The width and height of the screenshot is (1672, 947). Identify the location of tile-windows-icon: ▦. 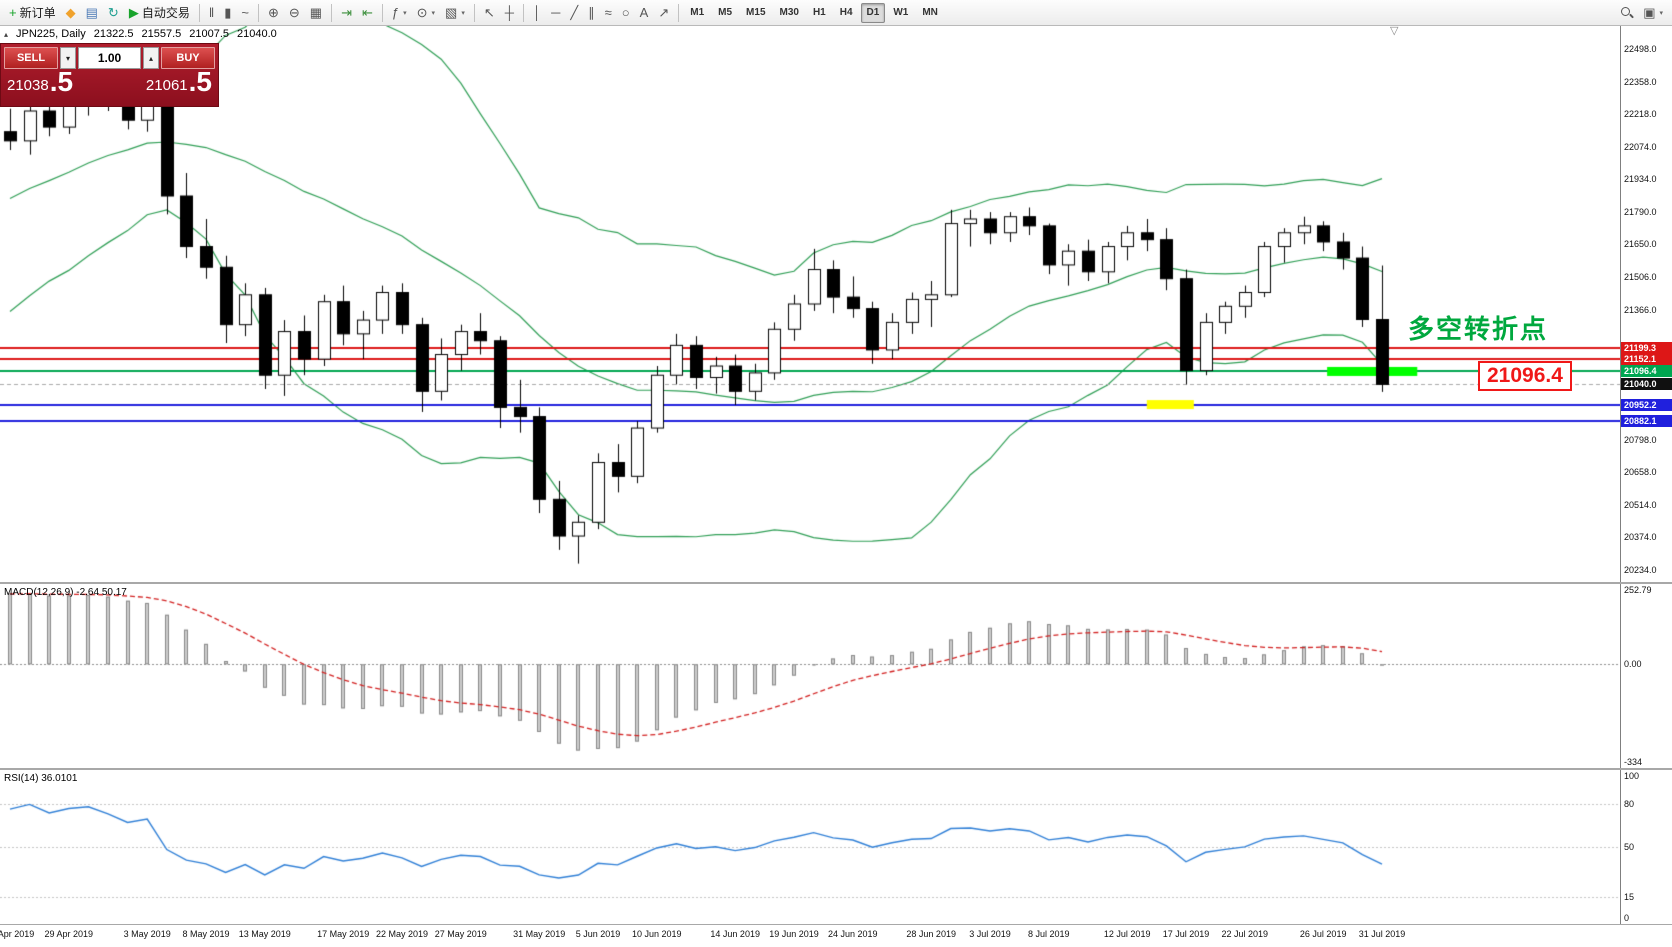
(316, 12).